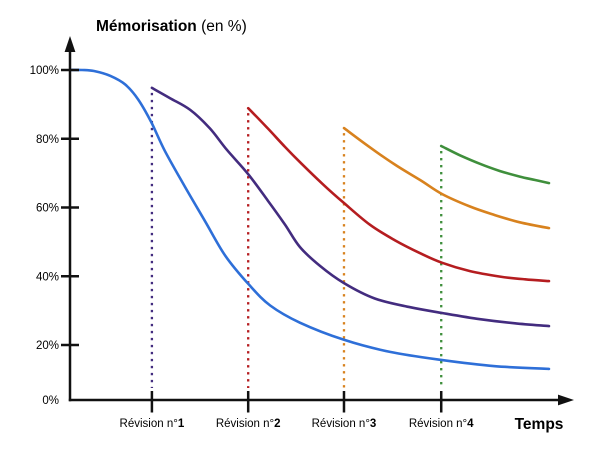 Image resolution: width=600 pixels, height=455 pixels. Describe the element at coordinates (47, 277) in the screenshot. I see `y-tick-label-40%: 40%` at that location.